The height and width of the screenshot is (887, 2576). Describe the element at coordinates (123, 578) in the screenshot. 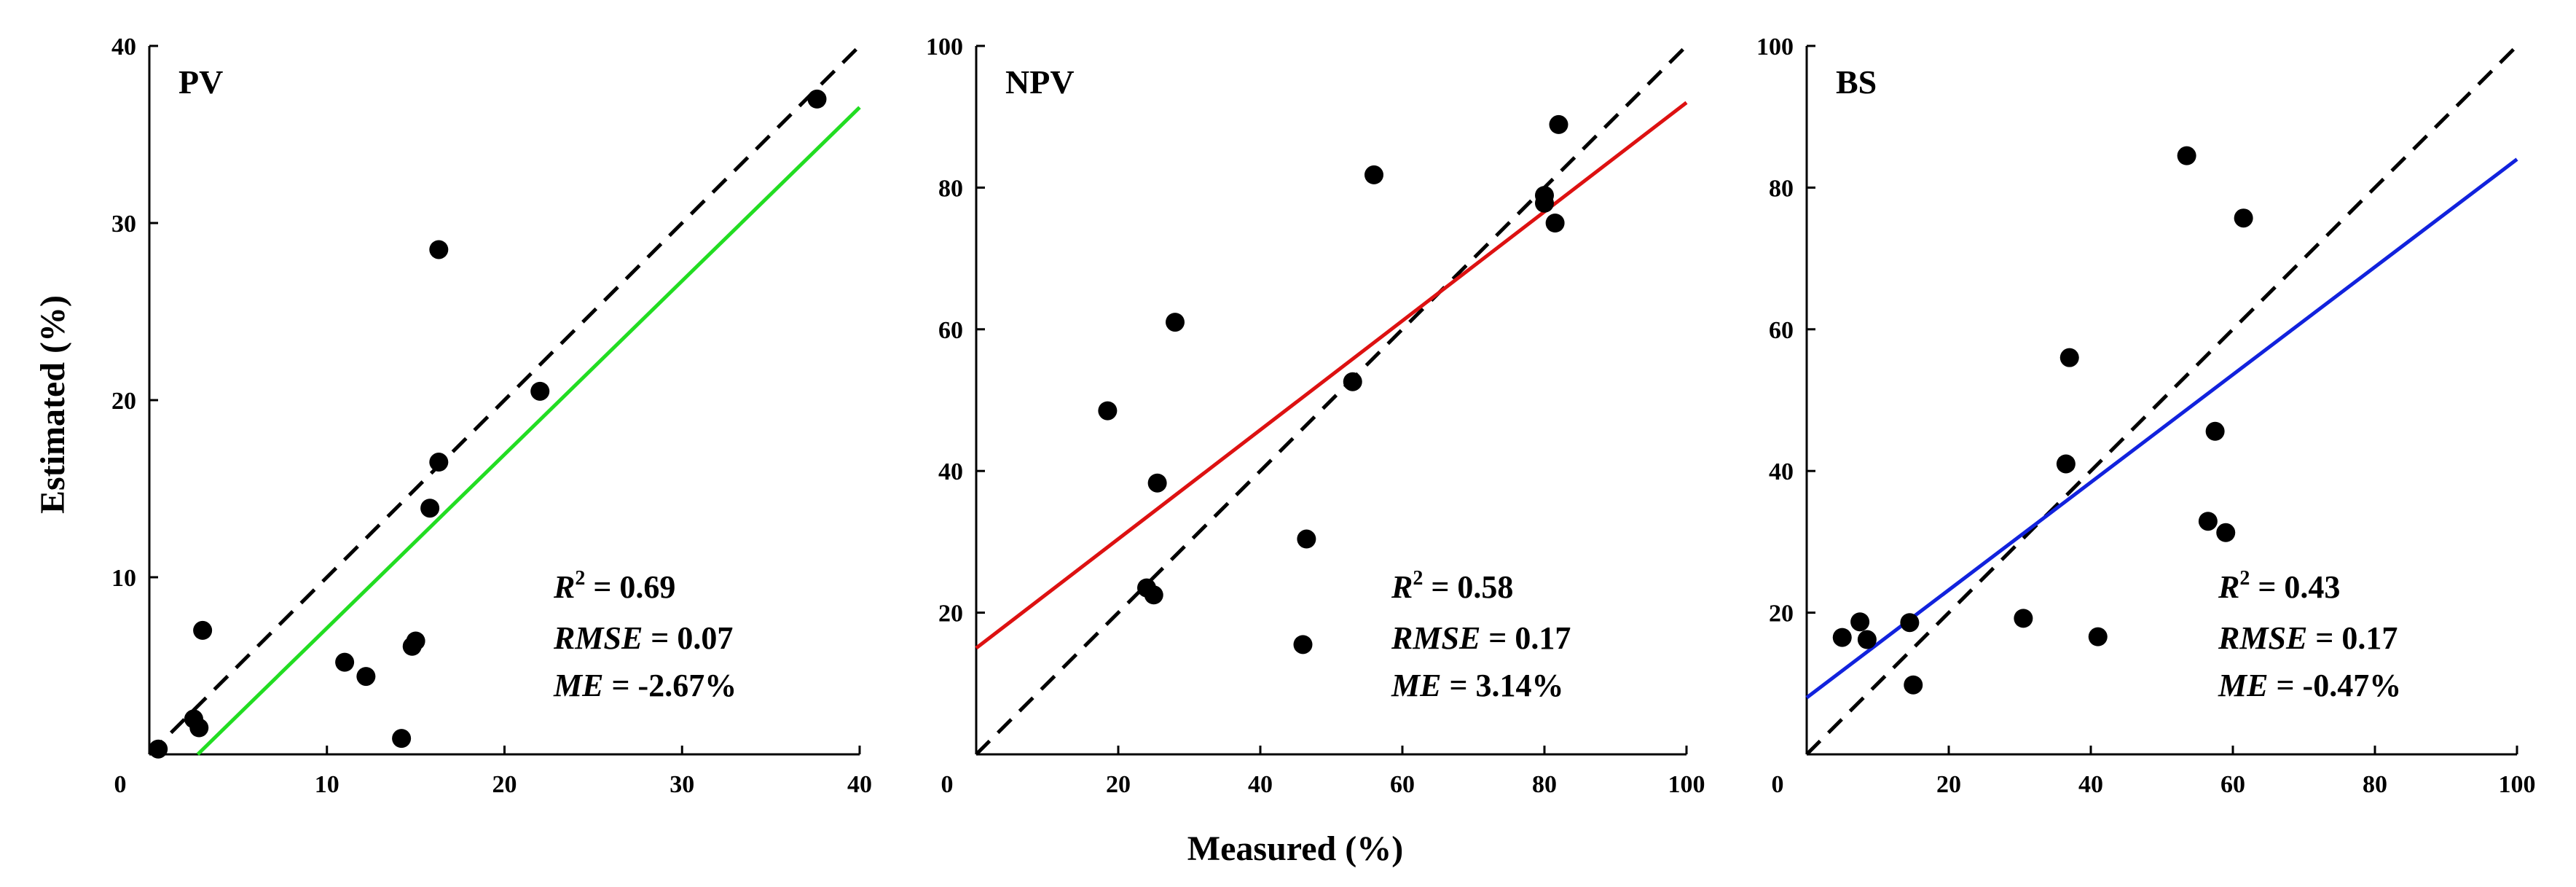

I see `y-tick-label: 10` at that location.